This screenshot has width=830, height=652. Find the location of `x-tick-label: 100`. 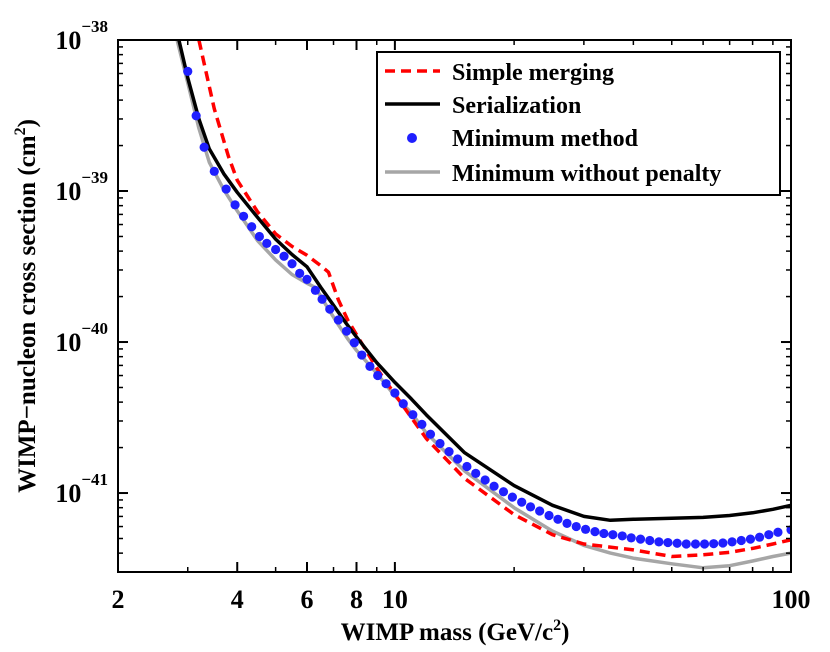

x-tick-label: 100 is located at coordinates (791, 599).